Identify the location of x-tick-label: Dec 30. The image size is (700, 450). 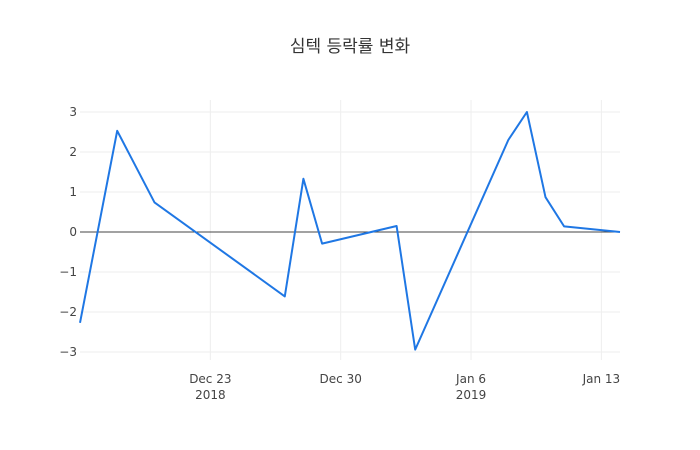
(341, 379).